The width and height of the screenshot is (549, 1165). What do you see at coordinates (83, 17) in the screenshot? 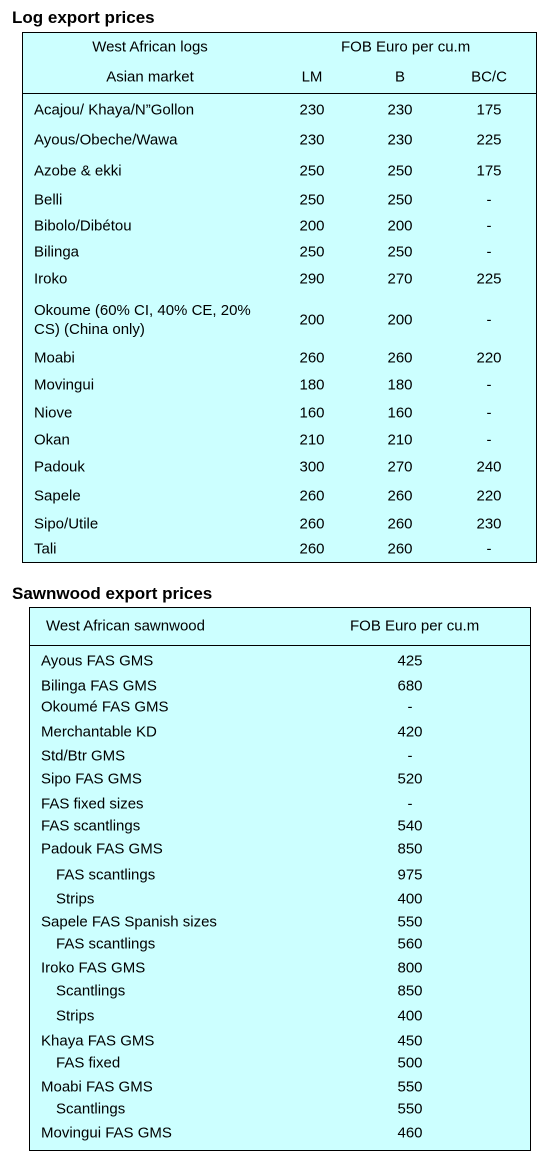
I see `title: Log export prices` at bounding box center [83, 17].